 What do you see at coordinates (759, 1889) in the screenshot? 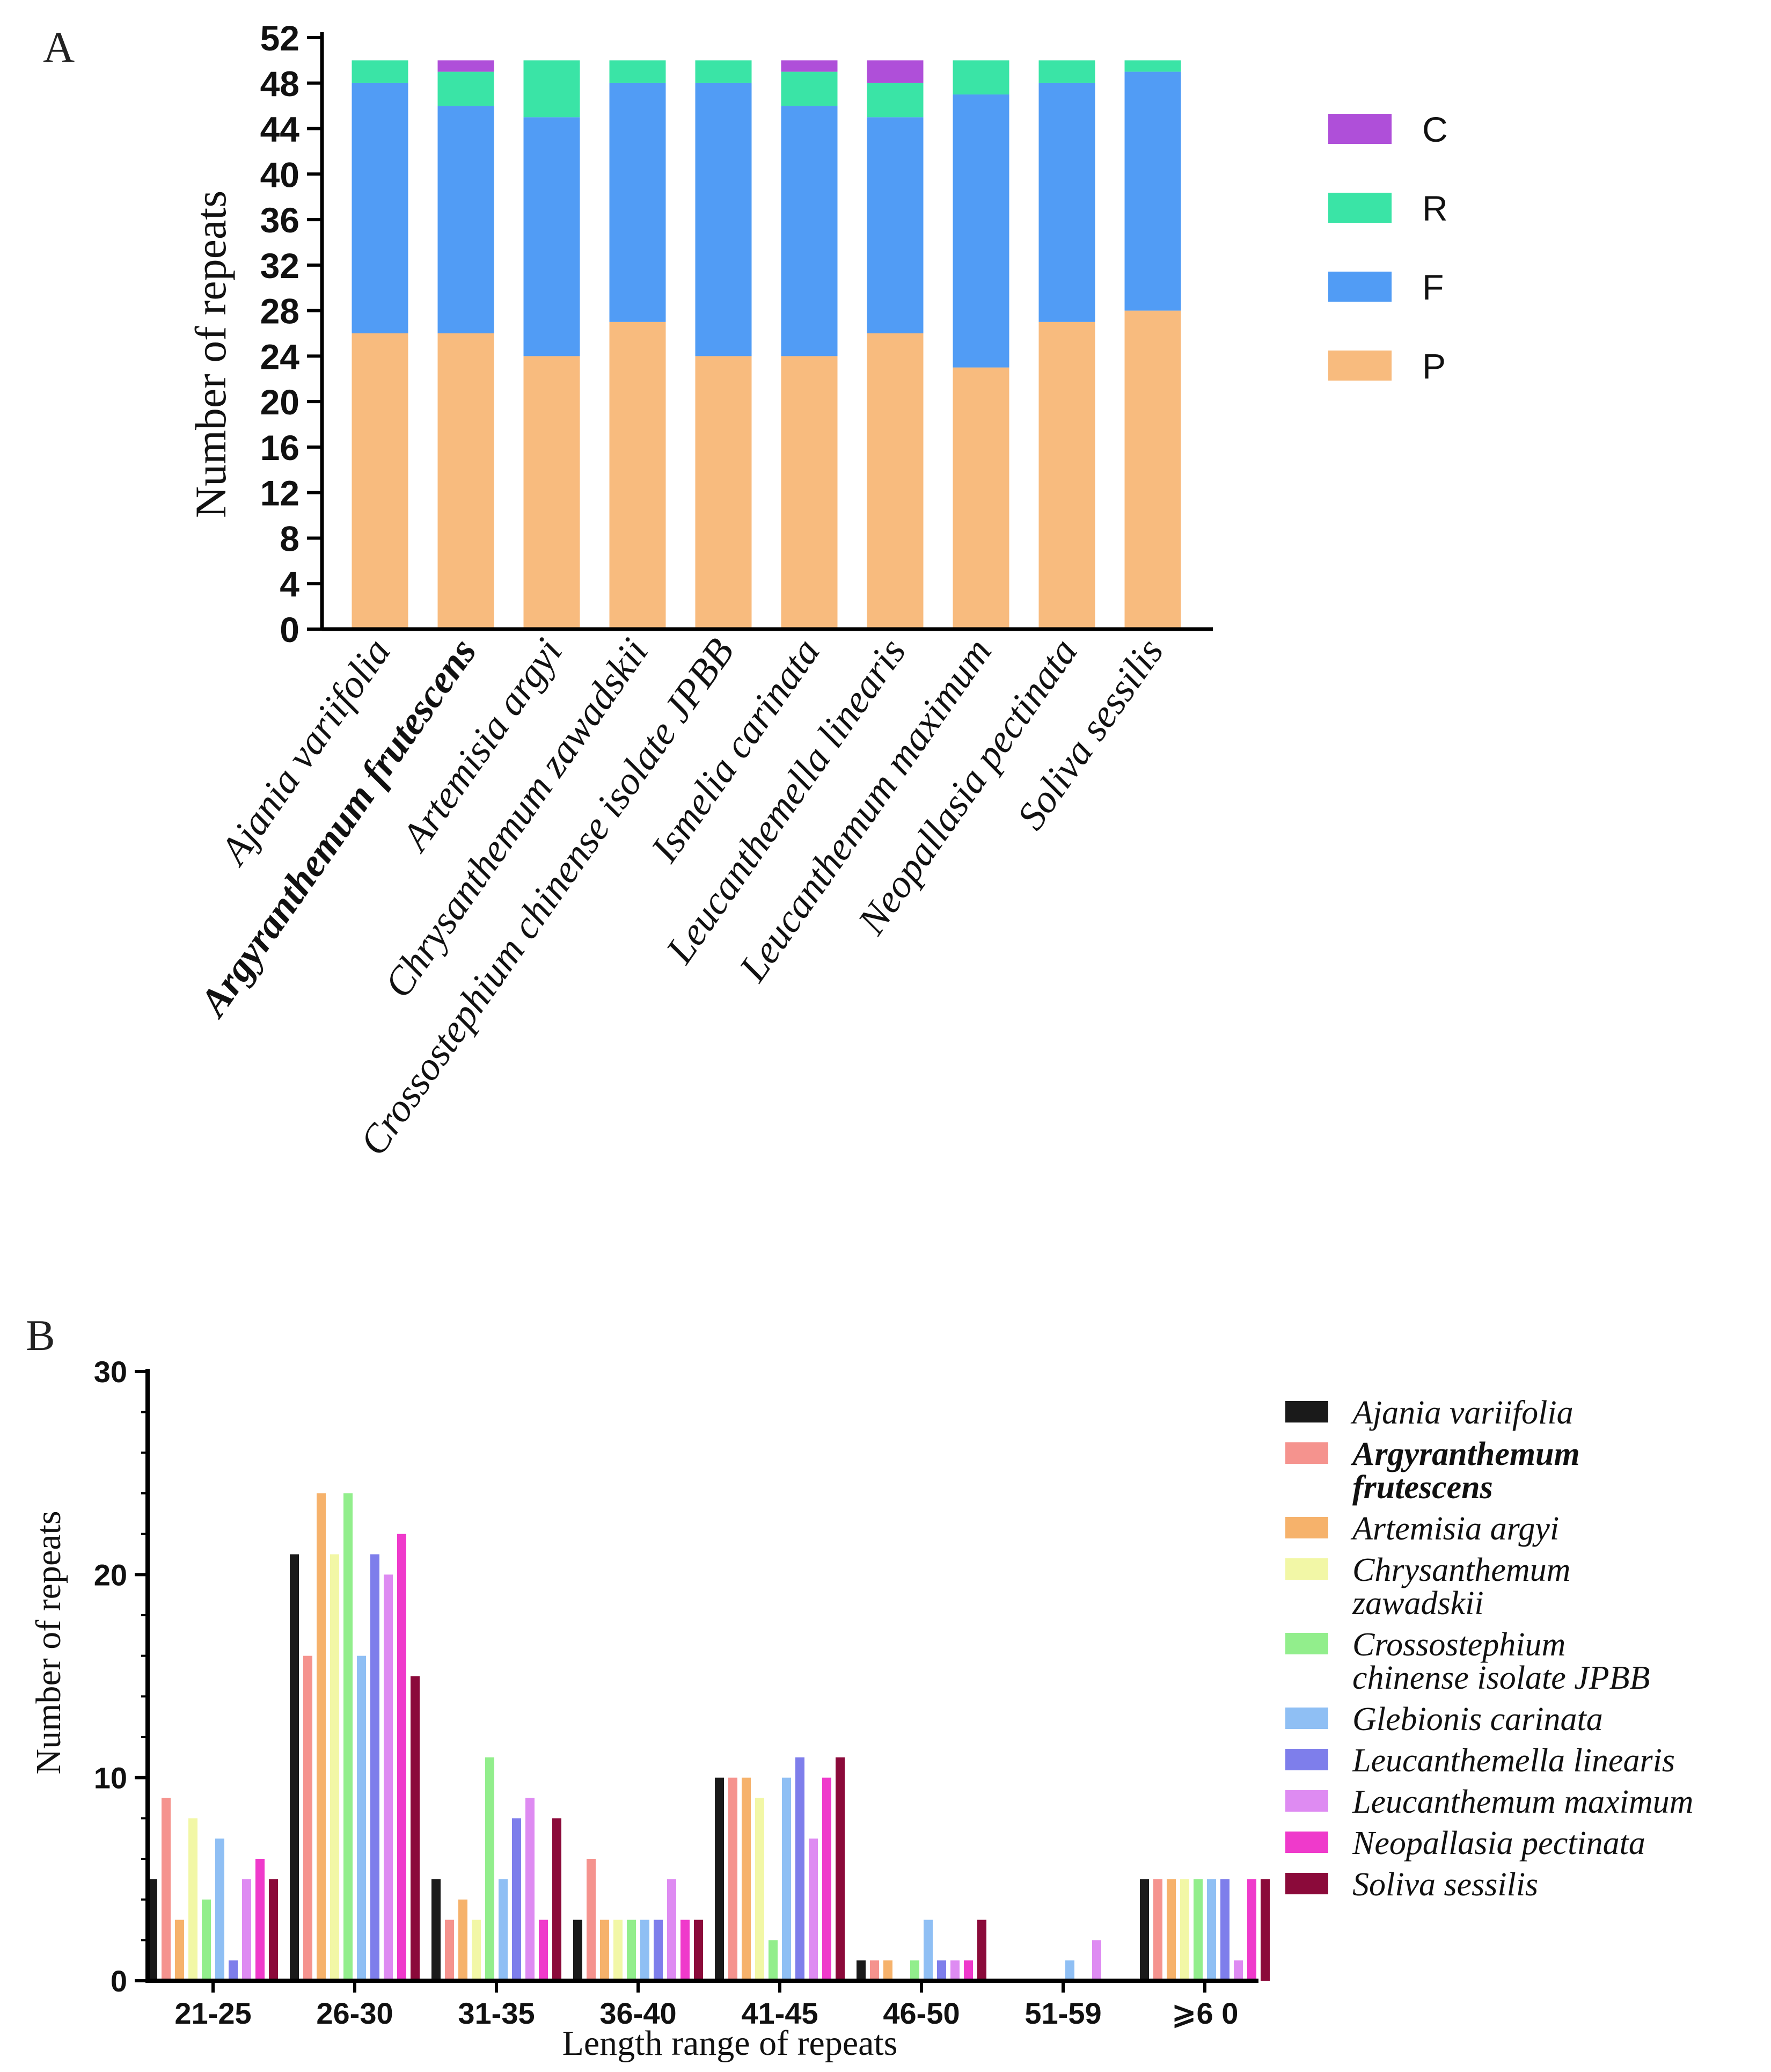
I see `bar-b-series4-group5` at bounding box center [759, 1889].